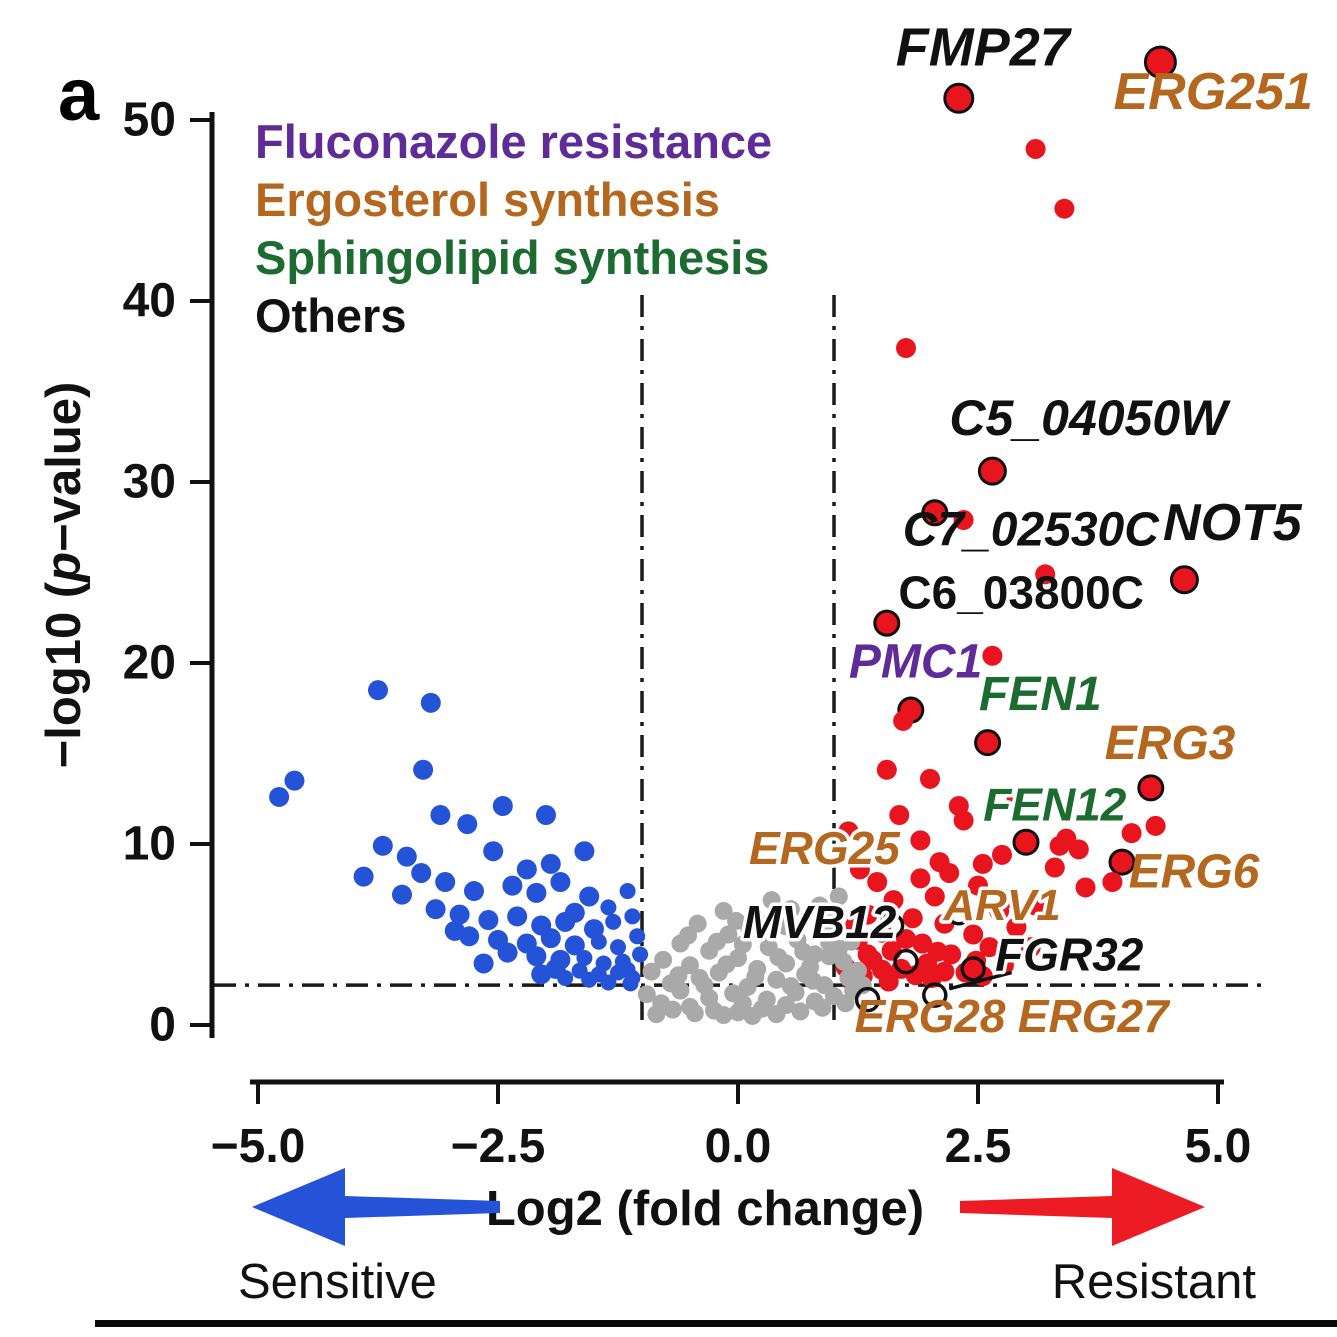  Describe the element at coordinates (167, 573) in the screenshot. I see `y-tick-group: 0 10 20 30 40 50` at that location.